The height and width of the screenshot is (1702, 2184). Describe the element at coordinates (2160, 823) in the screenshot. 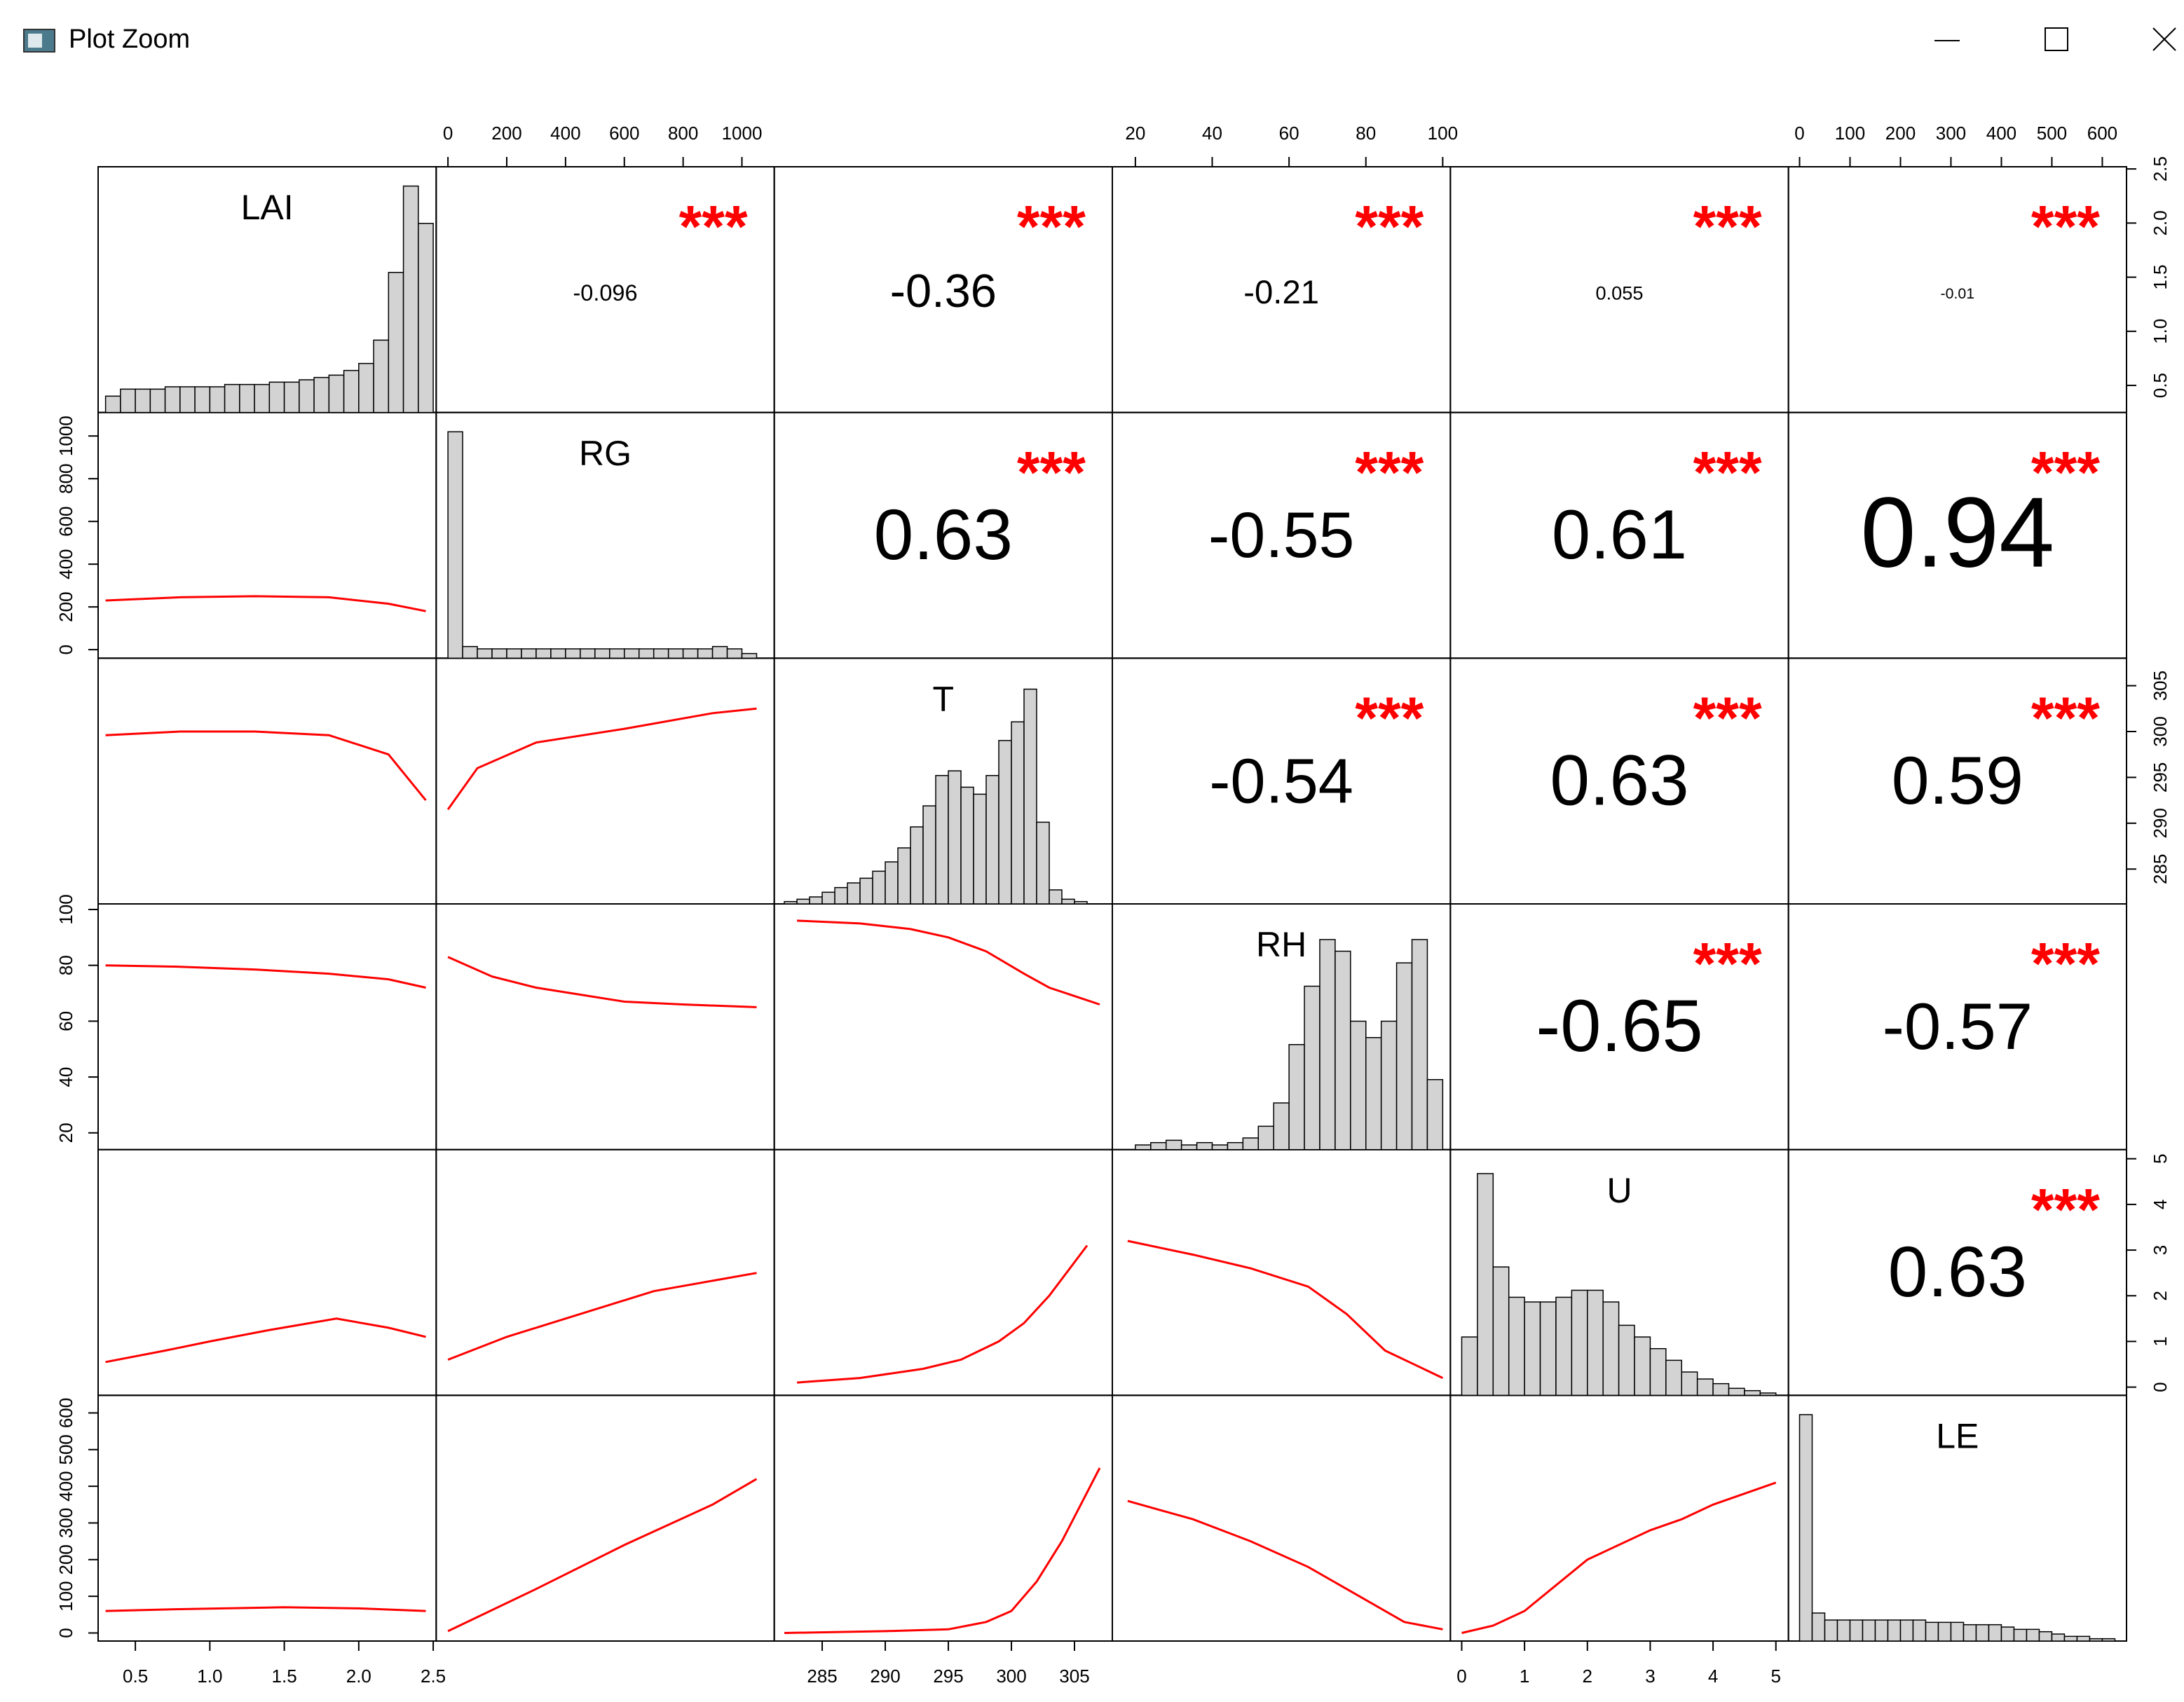

I see `y-tick-label: 290` at that location.